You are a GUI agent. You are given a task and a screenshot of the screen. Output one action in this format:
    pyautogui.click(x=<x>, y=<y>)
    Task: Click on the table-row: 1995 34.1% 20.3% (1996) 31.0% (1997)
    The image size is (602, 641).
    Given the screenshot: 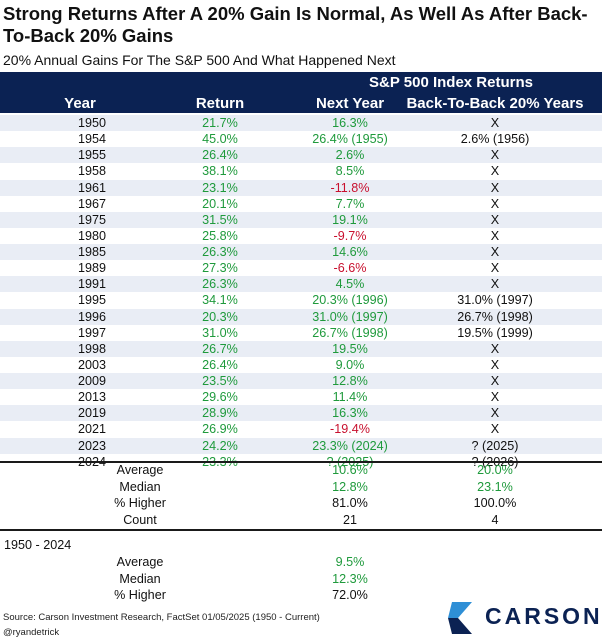 What is the action you would take?
    pyautogui.click(x=301, y=300)
    